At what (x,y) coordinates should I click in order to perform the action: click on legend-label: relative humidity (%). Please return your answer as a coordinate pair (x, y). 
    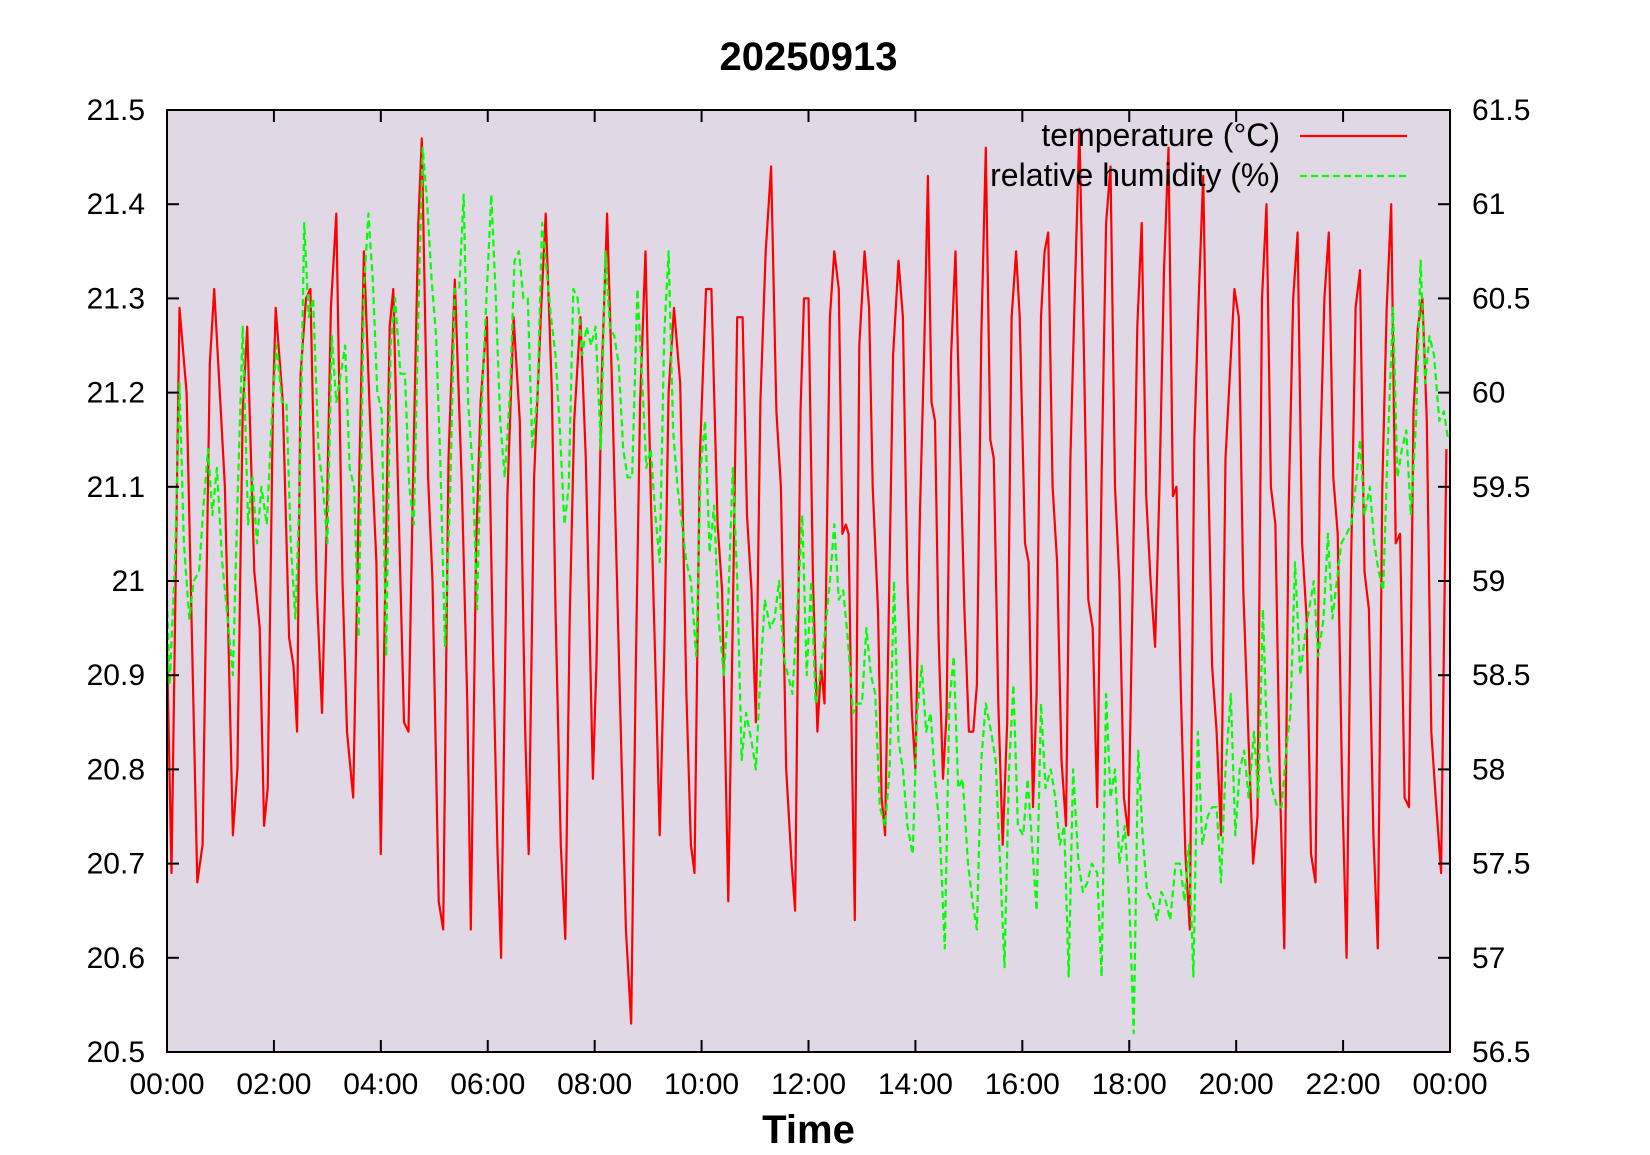
    Looking at the image, I should click on (1135, 175).